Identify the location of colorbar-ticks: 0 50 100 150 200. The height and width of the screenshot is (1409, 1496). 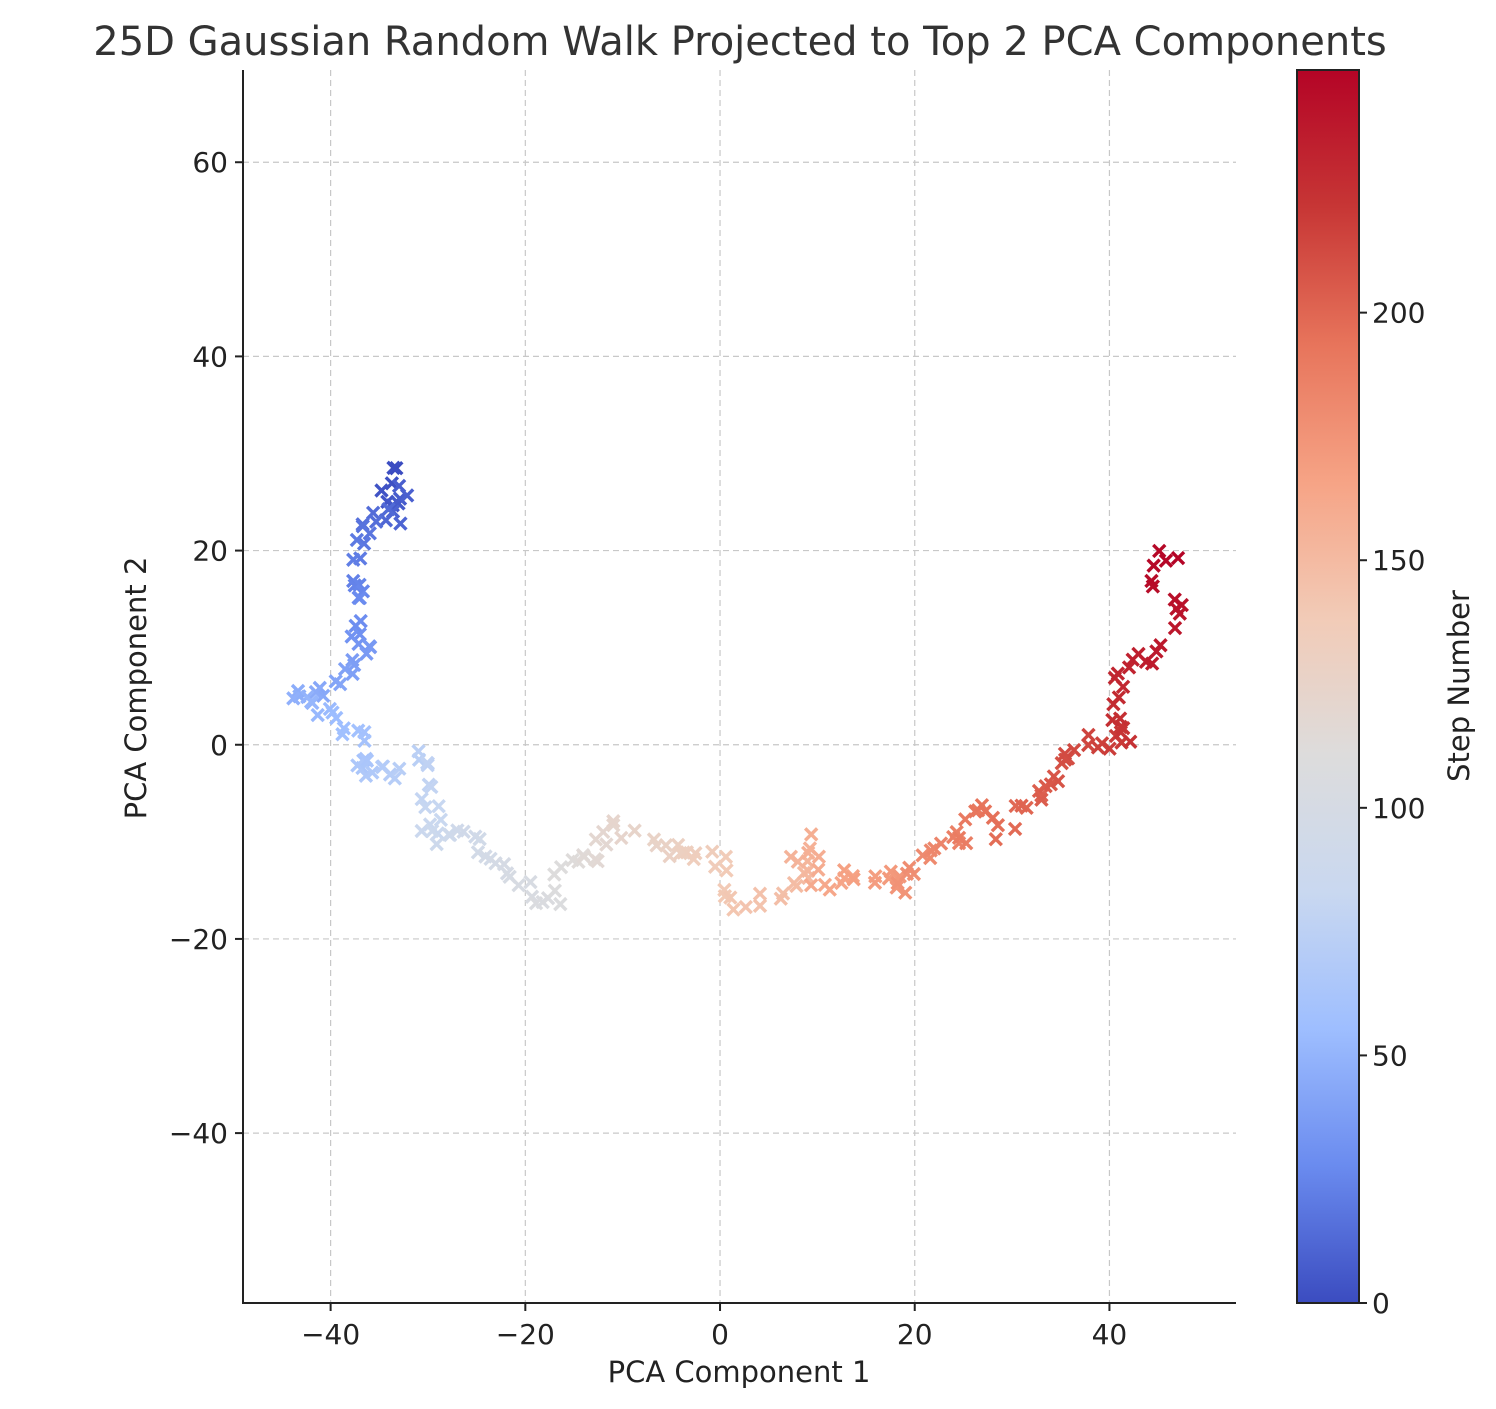
(1392, 808).